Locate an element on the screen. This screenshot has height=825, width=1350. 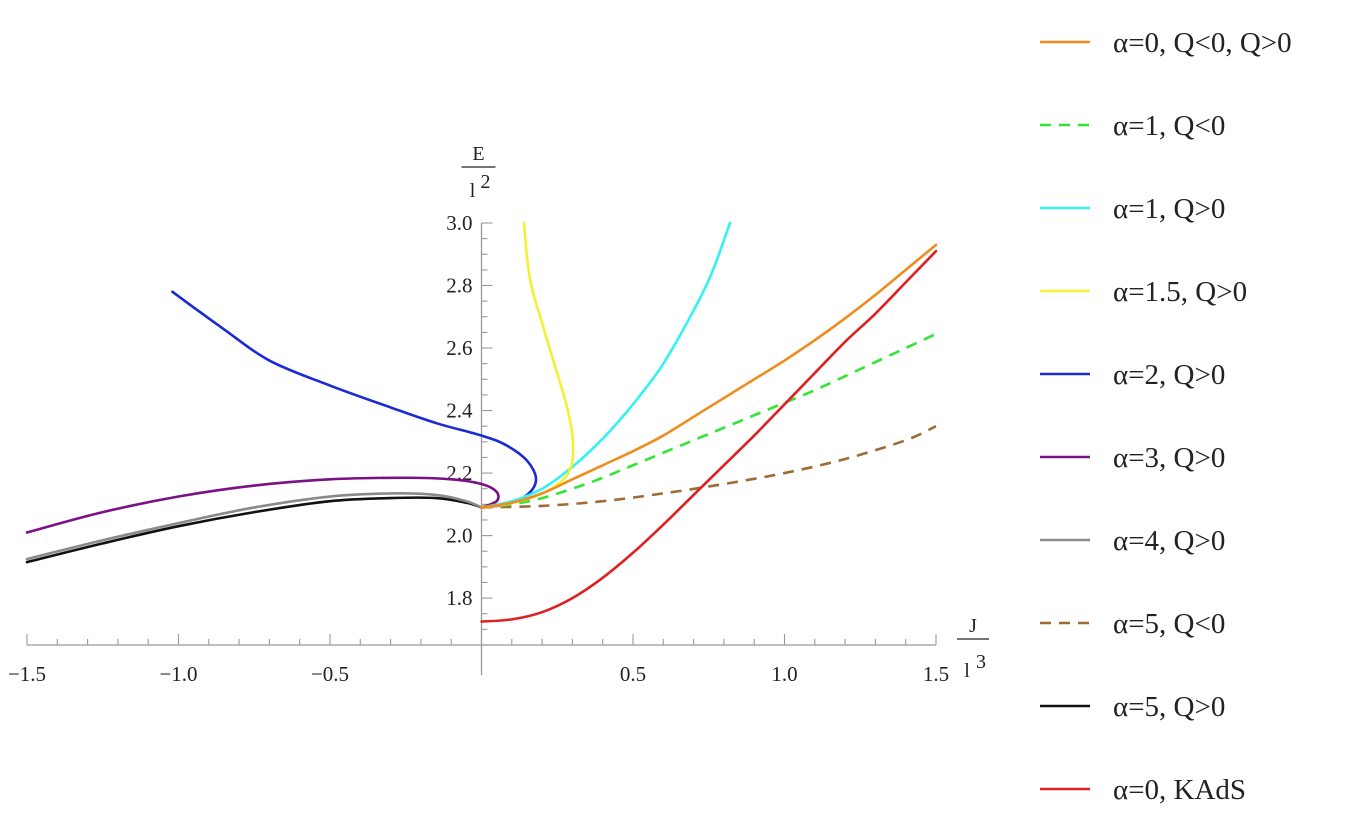
legend-label-4: α=1.5, Q>0 is located at coordinates (1180, 292).